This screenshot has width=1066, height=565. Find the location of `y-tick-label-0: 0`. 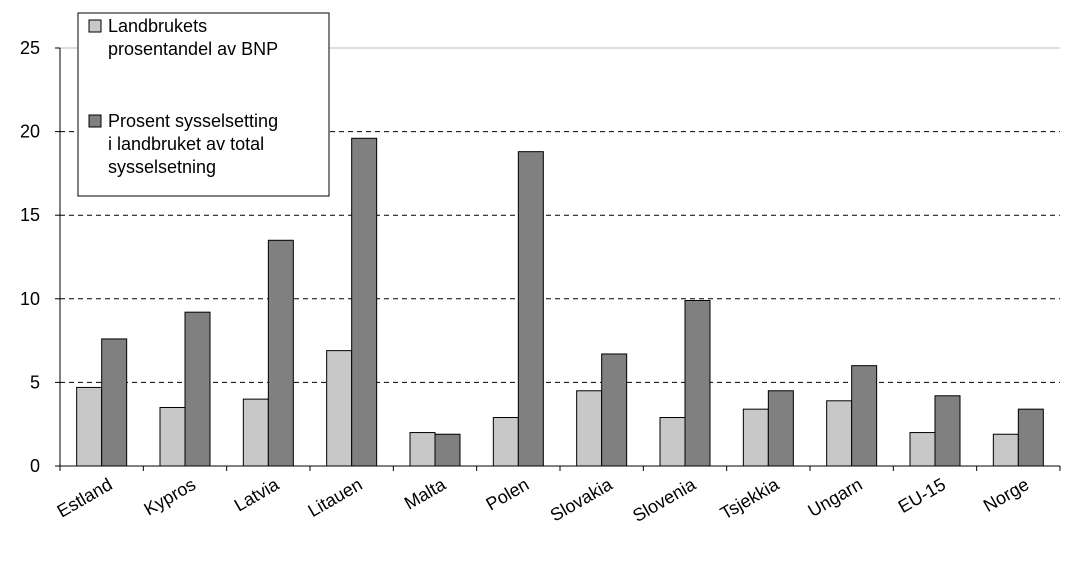

y-tick-label-0: 0 is located at coordinates (35, 466).